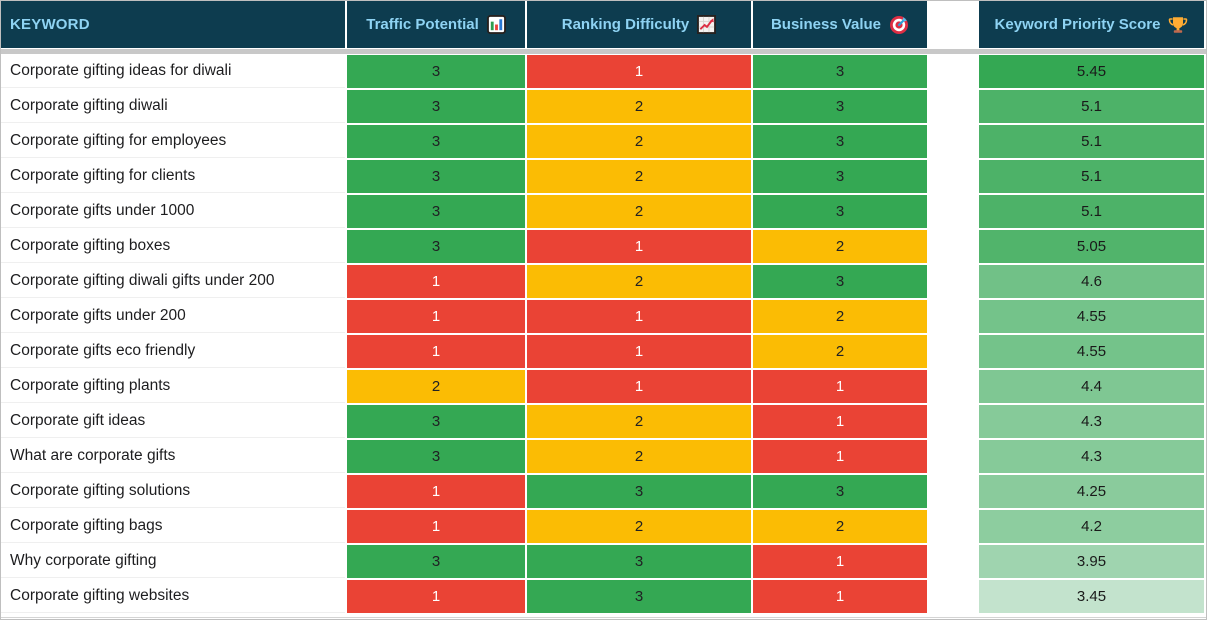 Image resolution: width=1207 pixels, height=620 pixels. What do you see at coordinates (173, 211) in the screenshot?
I see `keyword-cell: Corporate gifts under 1000` at bounding box center [173, 211].